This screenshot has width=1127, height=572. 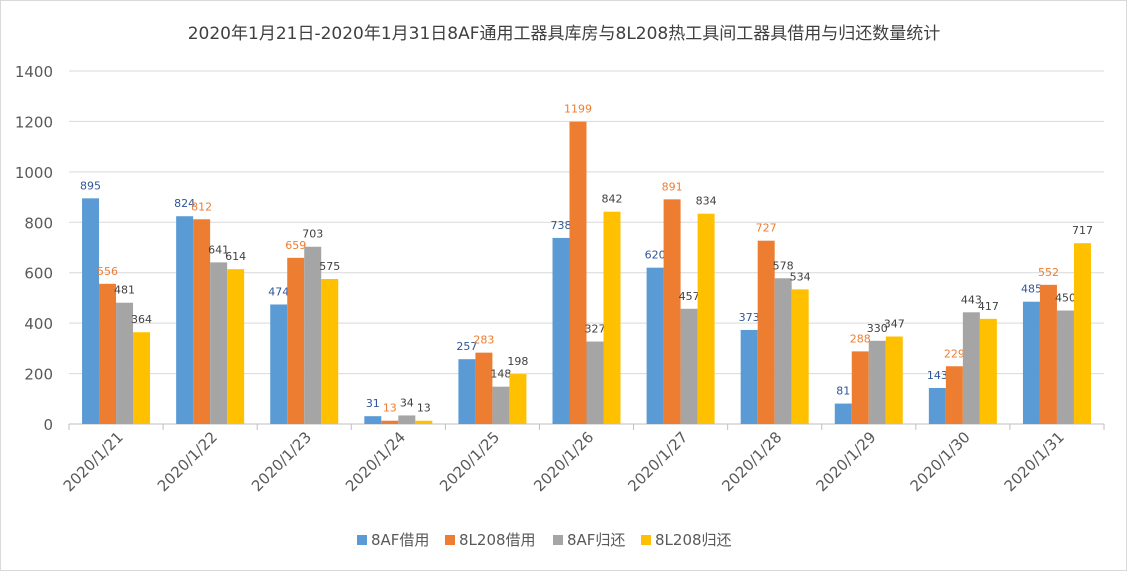 I want to click on x-tick-label: 2020/1/30, so click(x=940, y=461).